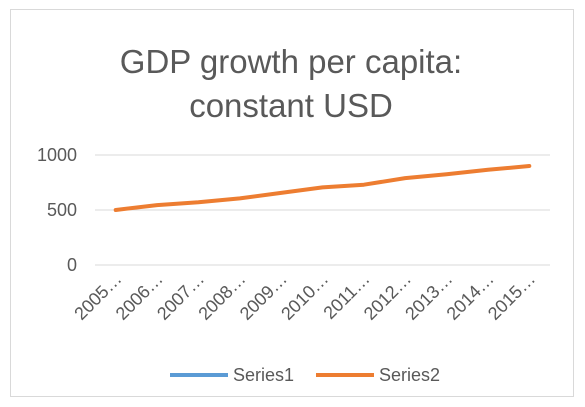  Describe the element at coordinates (72, 265) in the screenshot. I see `y-tick-label: 0` at that location.